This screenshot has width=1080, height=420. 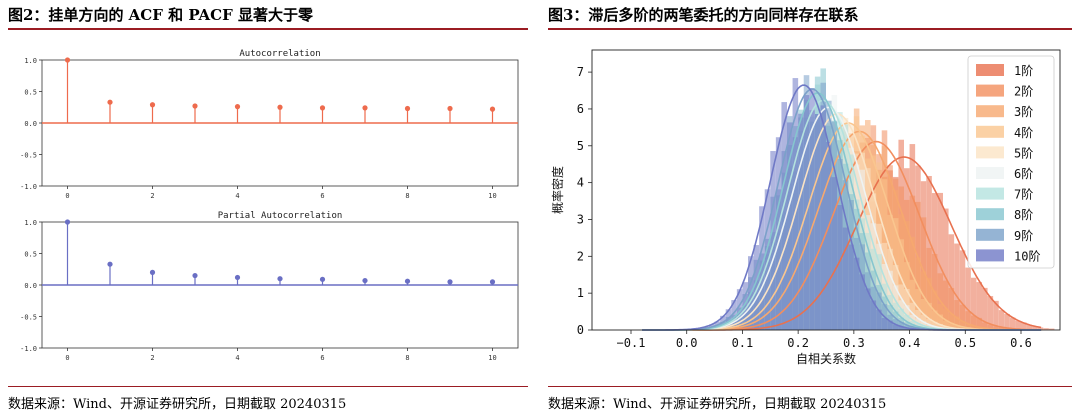 What do you see at coordinates (492, 358) in the screenshot?
I see `x-tick-label: 10` at bounding box center [492, 358].